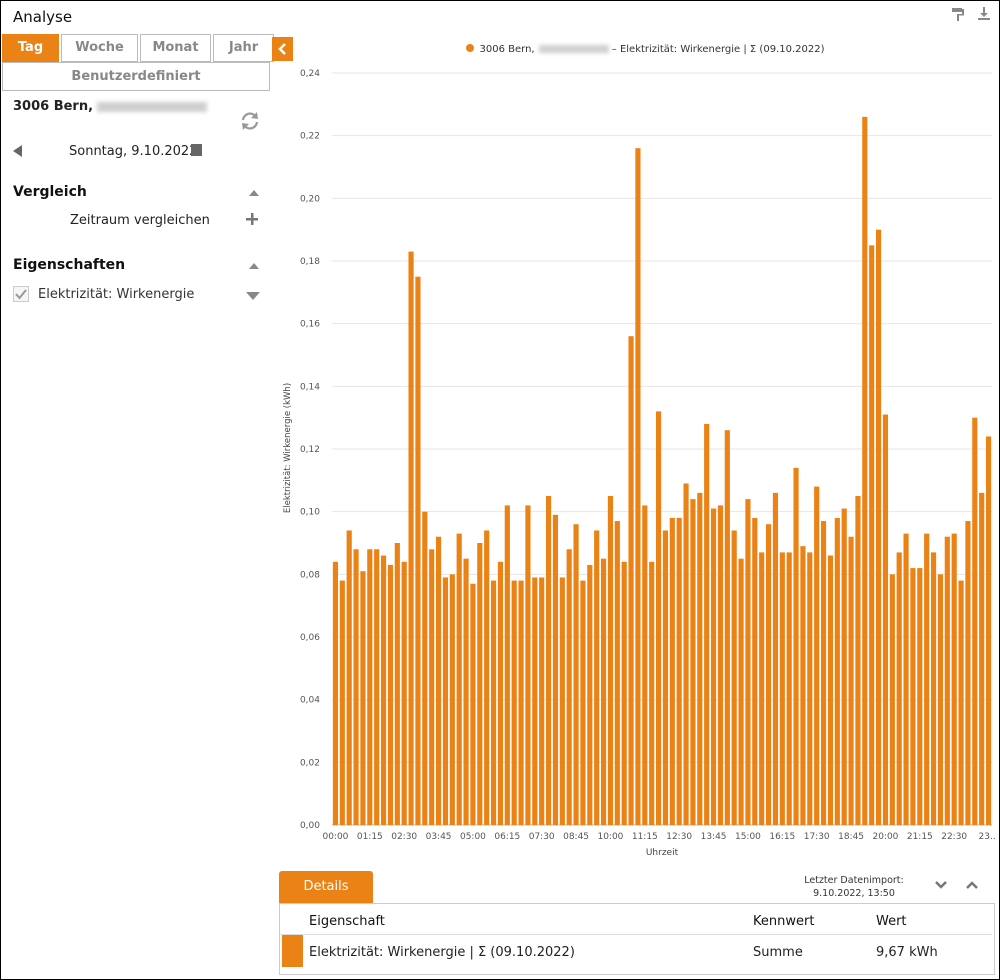 The width and height of the screenshot is (1000, 980). Describe the element at coordinates (252, 219) in the screenshot. I see `plus-icon` at that location.